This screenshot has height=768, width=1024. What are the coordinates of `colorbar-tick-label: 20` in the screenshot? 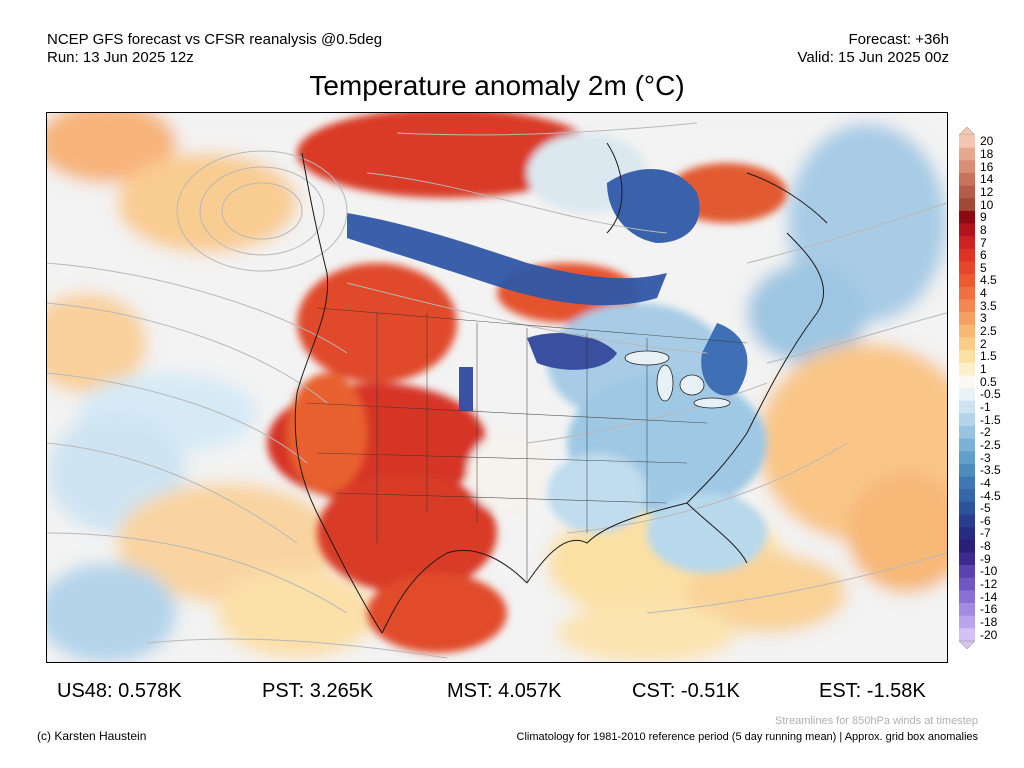 It's located at (987, 141).